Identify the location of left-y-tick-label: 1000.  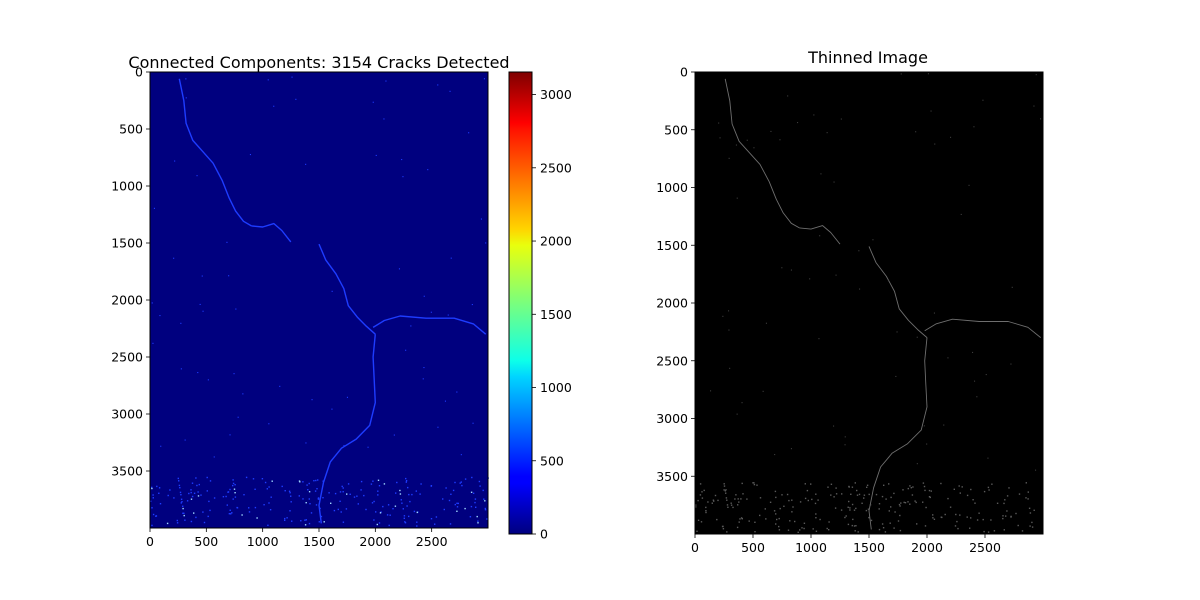
(127, 186).